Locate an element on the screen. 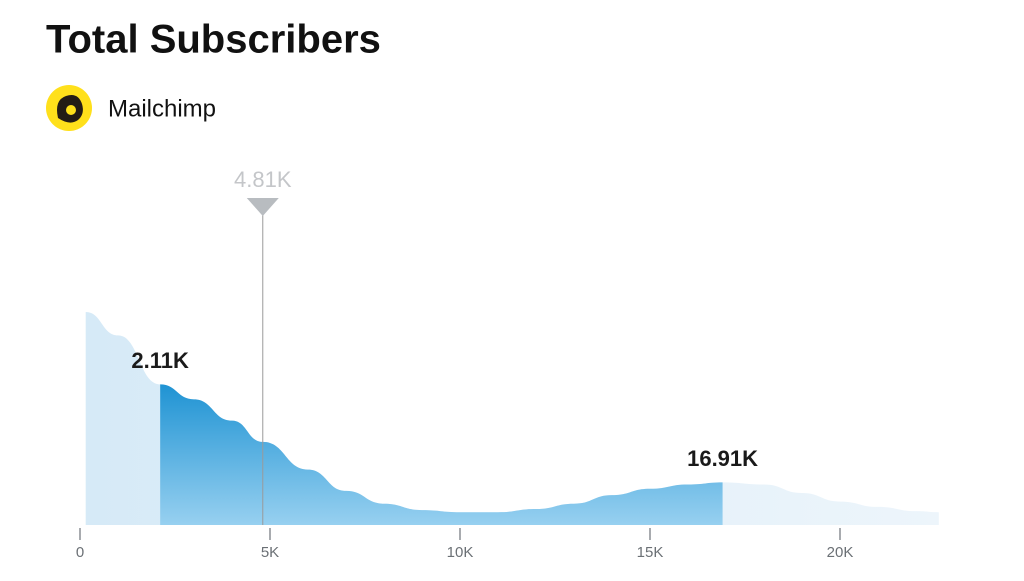 The width and height of the screenshot is (1024, 581). subtitle: Mailchimp is located at coordinates (162, 108).